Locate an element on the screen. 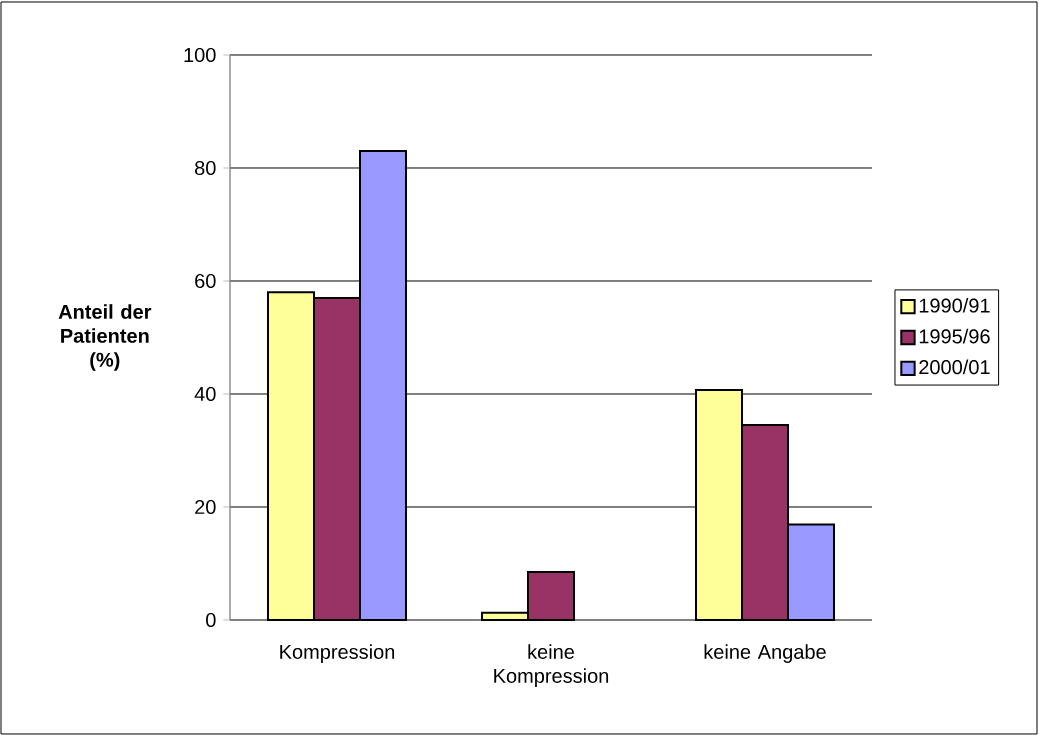  y-tick-label: 20 is located at coordinates (205, 507).